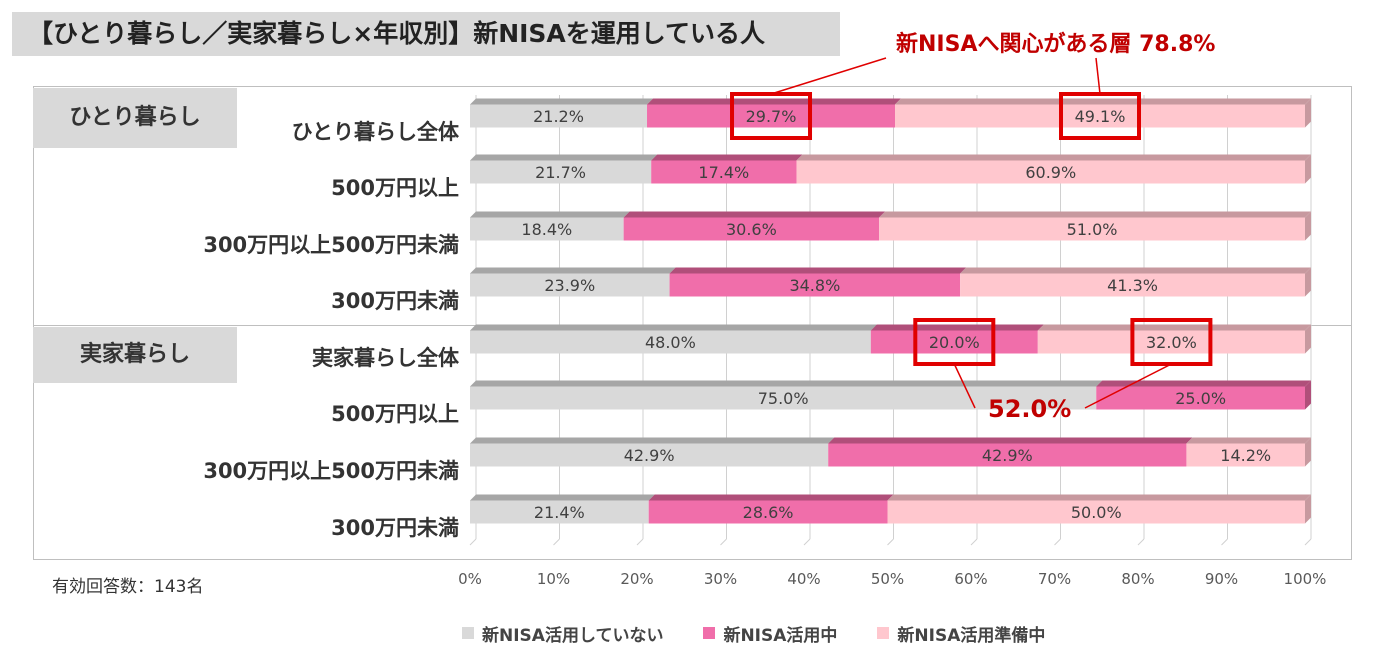 This screenshot has height=661, width=1376. What do you see at coordinates (470, 579) in the screenshot?
I see `x-tick-label: 0%` at bounding box center [470, 579].